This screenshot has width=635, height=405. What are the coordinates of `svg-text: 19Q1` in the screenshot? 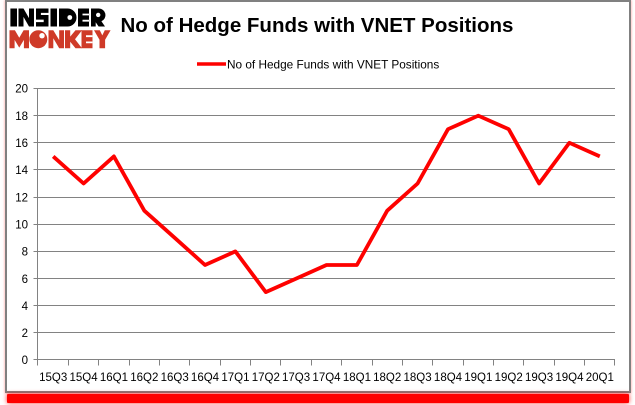 It's located at (478, 378).